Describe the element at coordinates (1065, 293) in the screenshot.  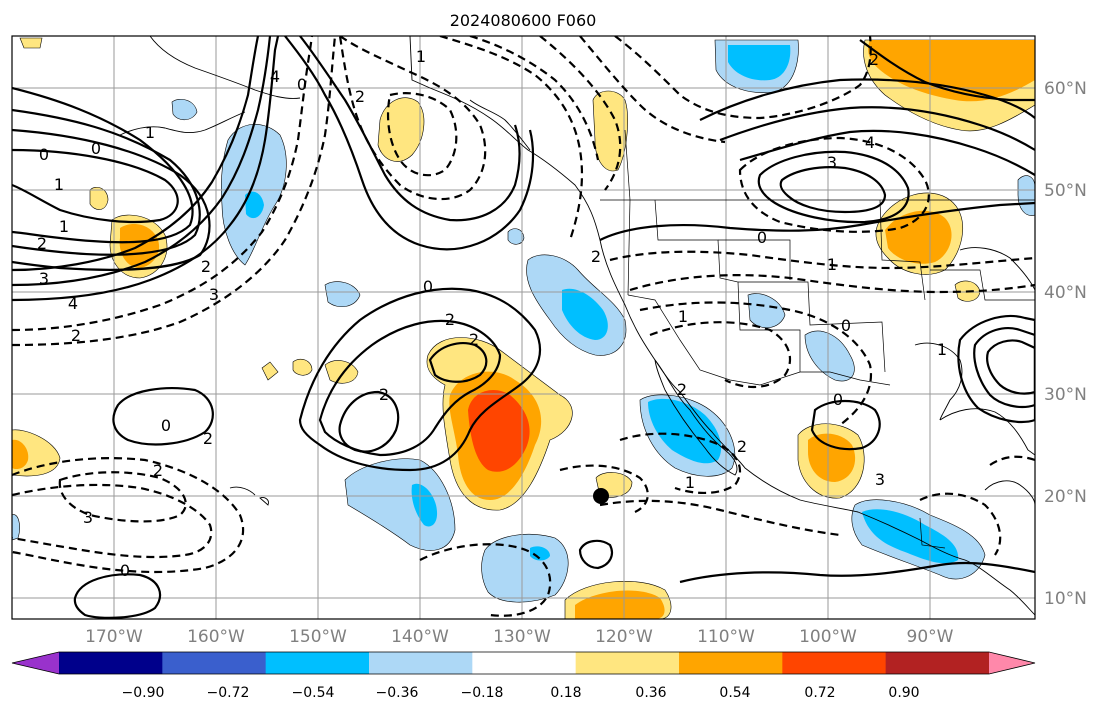
I see `lat-tick-label: 40°N` at that location.